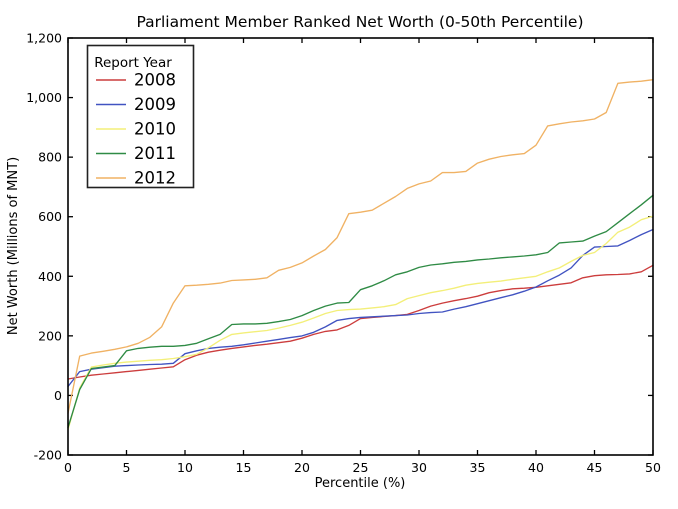 The height and width of the screenshot is (509, 678). Describe the element at coordinates (155, 129) in the screenshot. I see `legend-label-2010: 2010` at that location.